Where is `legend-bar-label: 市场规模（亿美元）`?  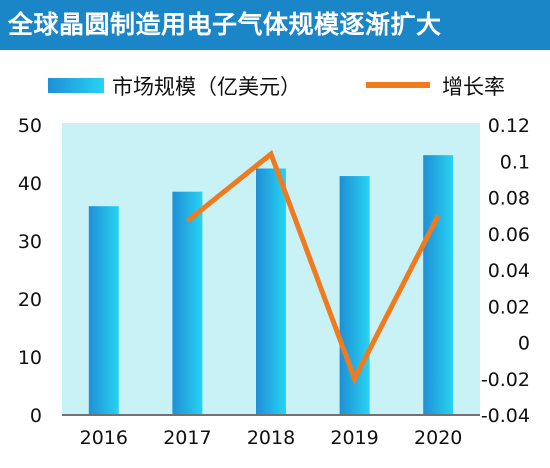 legend-bar-label: 市场规模（亿美元） is located at coordinates (206, 87).